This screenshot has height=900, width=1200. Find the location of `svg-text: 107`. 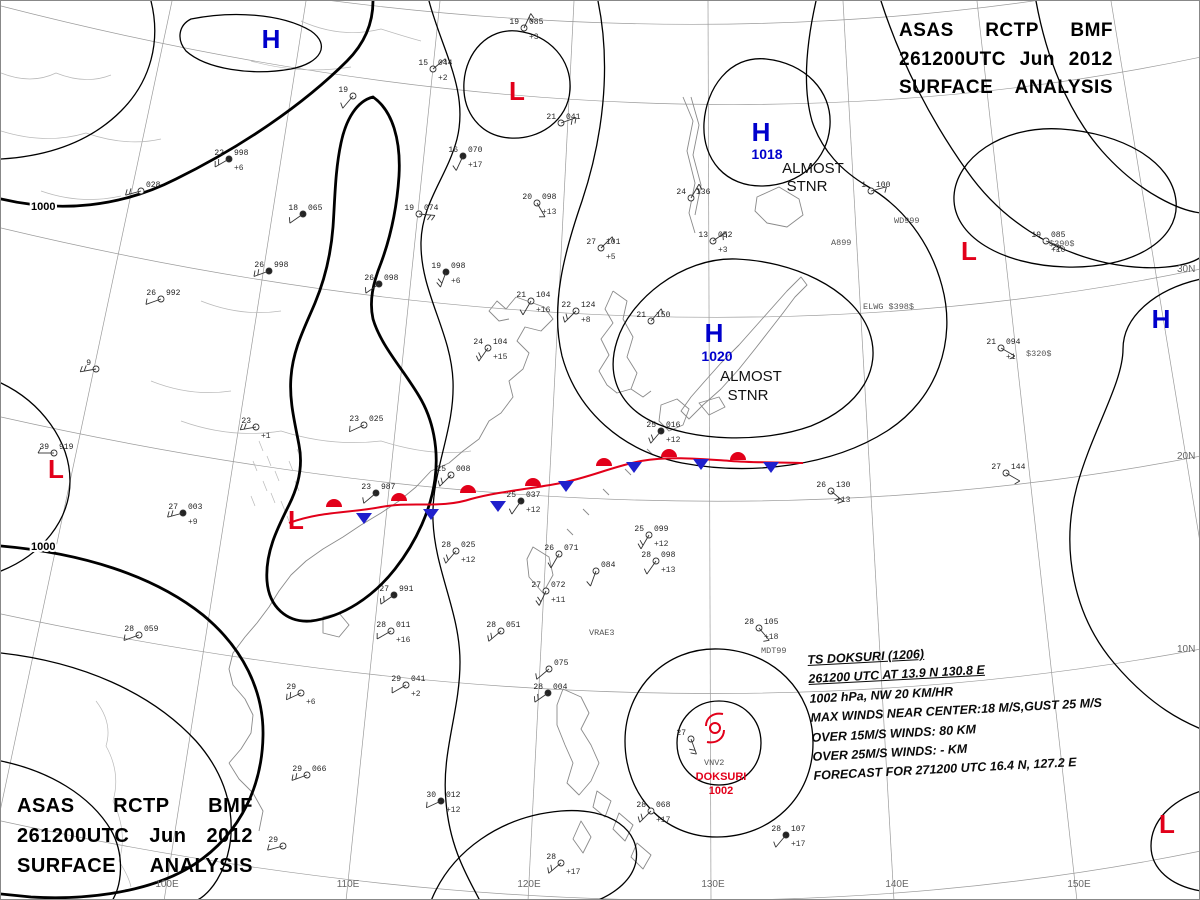

svg-text: 107 is located at coordinates (798, 829).